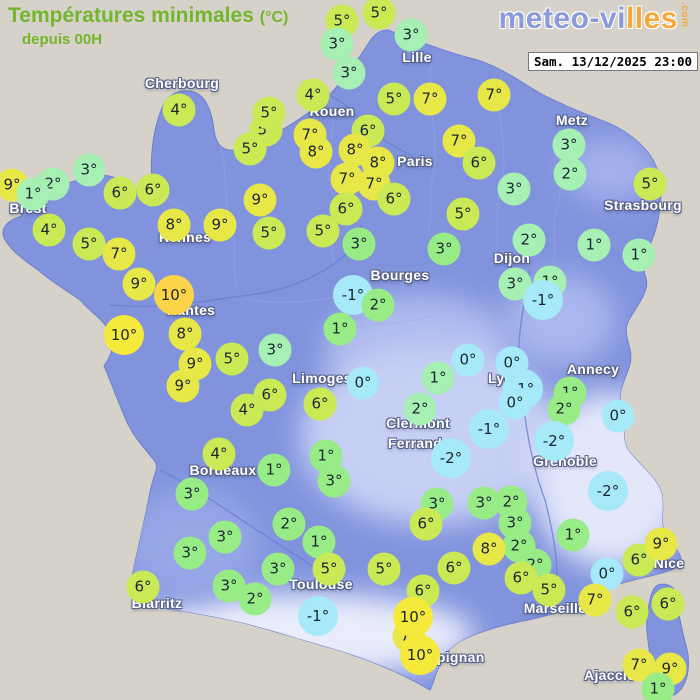 This screenshot has height=700, width=700. I want to click on meteo-villes-logo: meteo-villes.com, so click(594, 19).